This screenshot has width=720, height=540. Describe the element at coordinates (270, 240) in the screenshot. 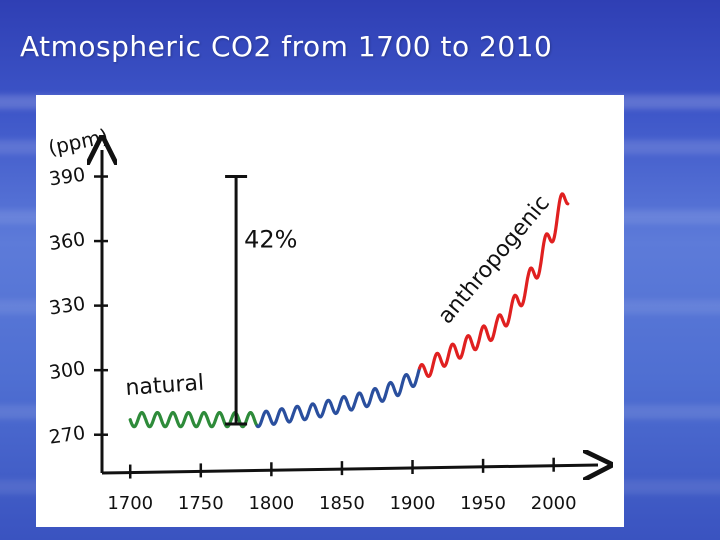

I see `increase-label: 42%` at that location.